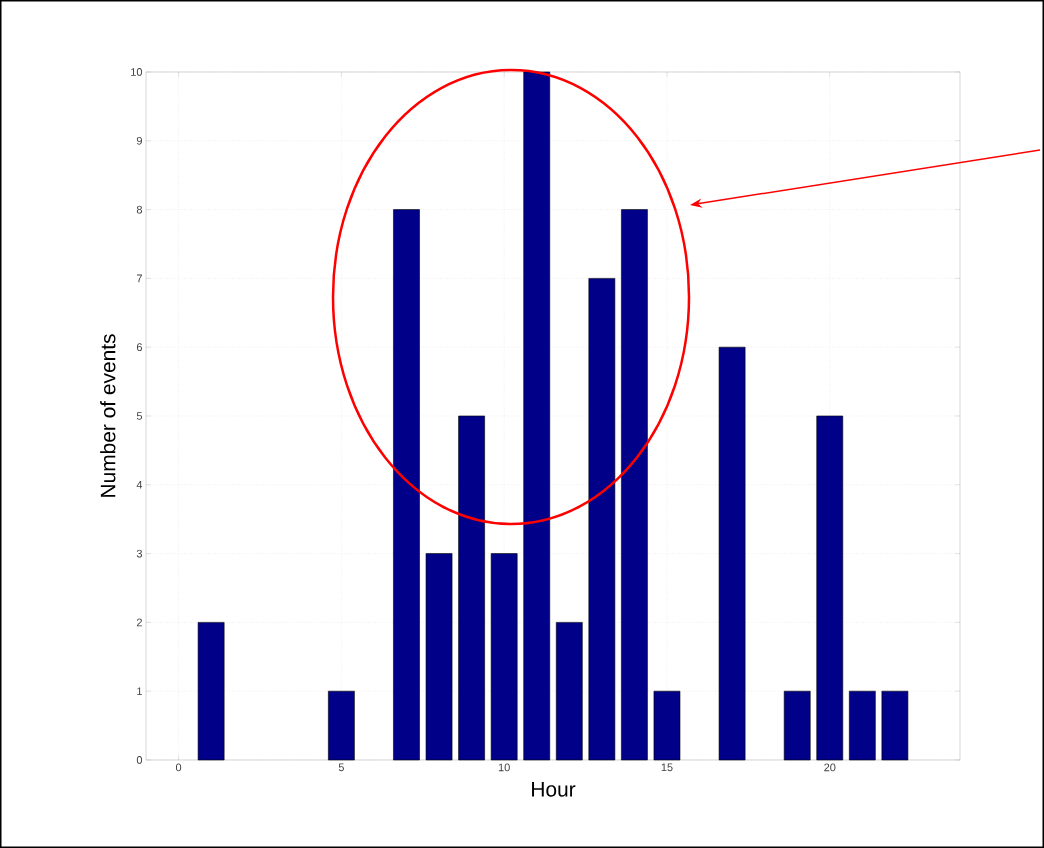  Describe the element at coordinates (667, 767) in the screenshot. I see `x-tick-label: 15` at that location.